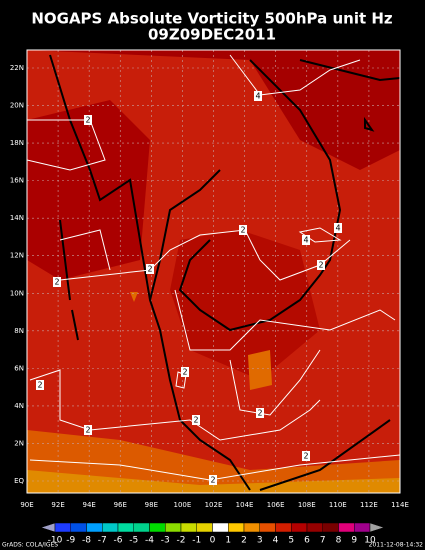 Image resolution: width=425 pixels, height=550 pixels. I want to click on lon-label: 92E, so click(57, 505).